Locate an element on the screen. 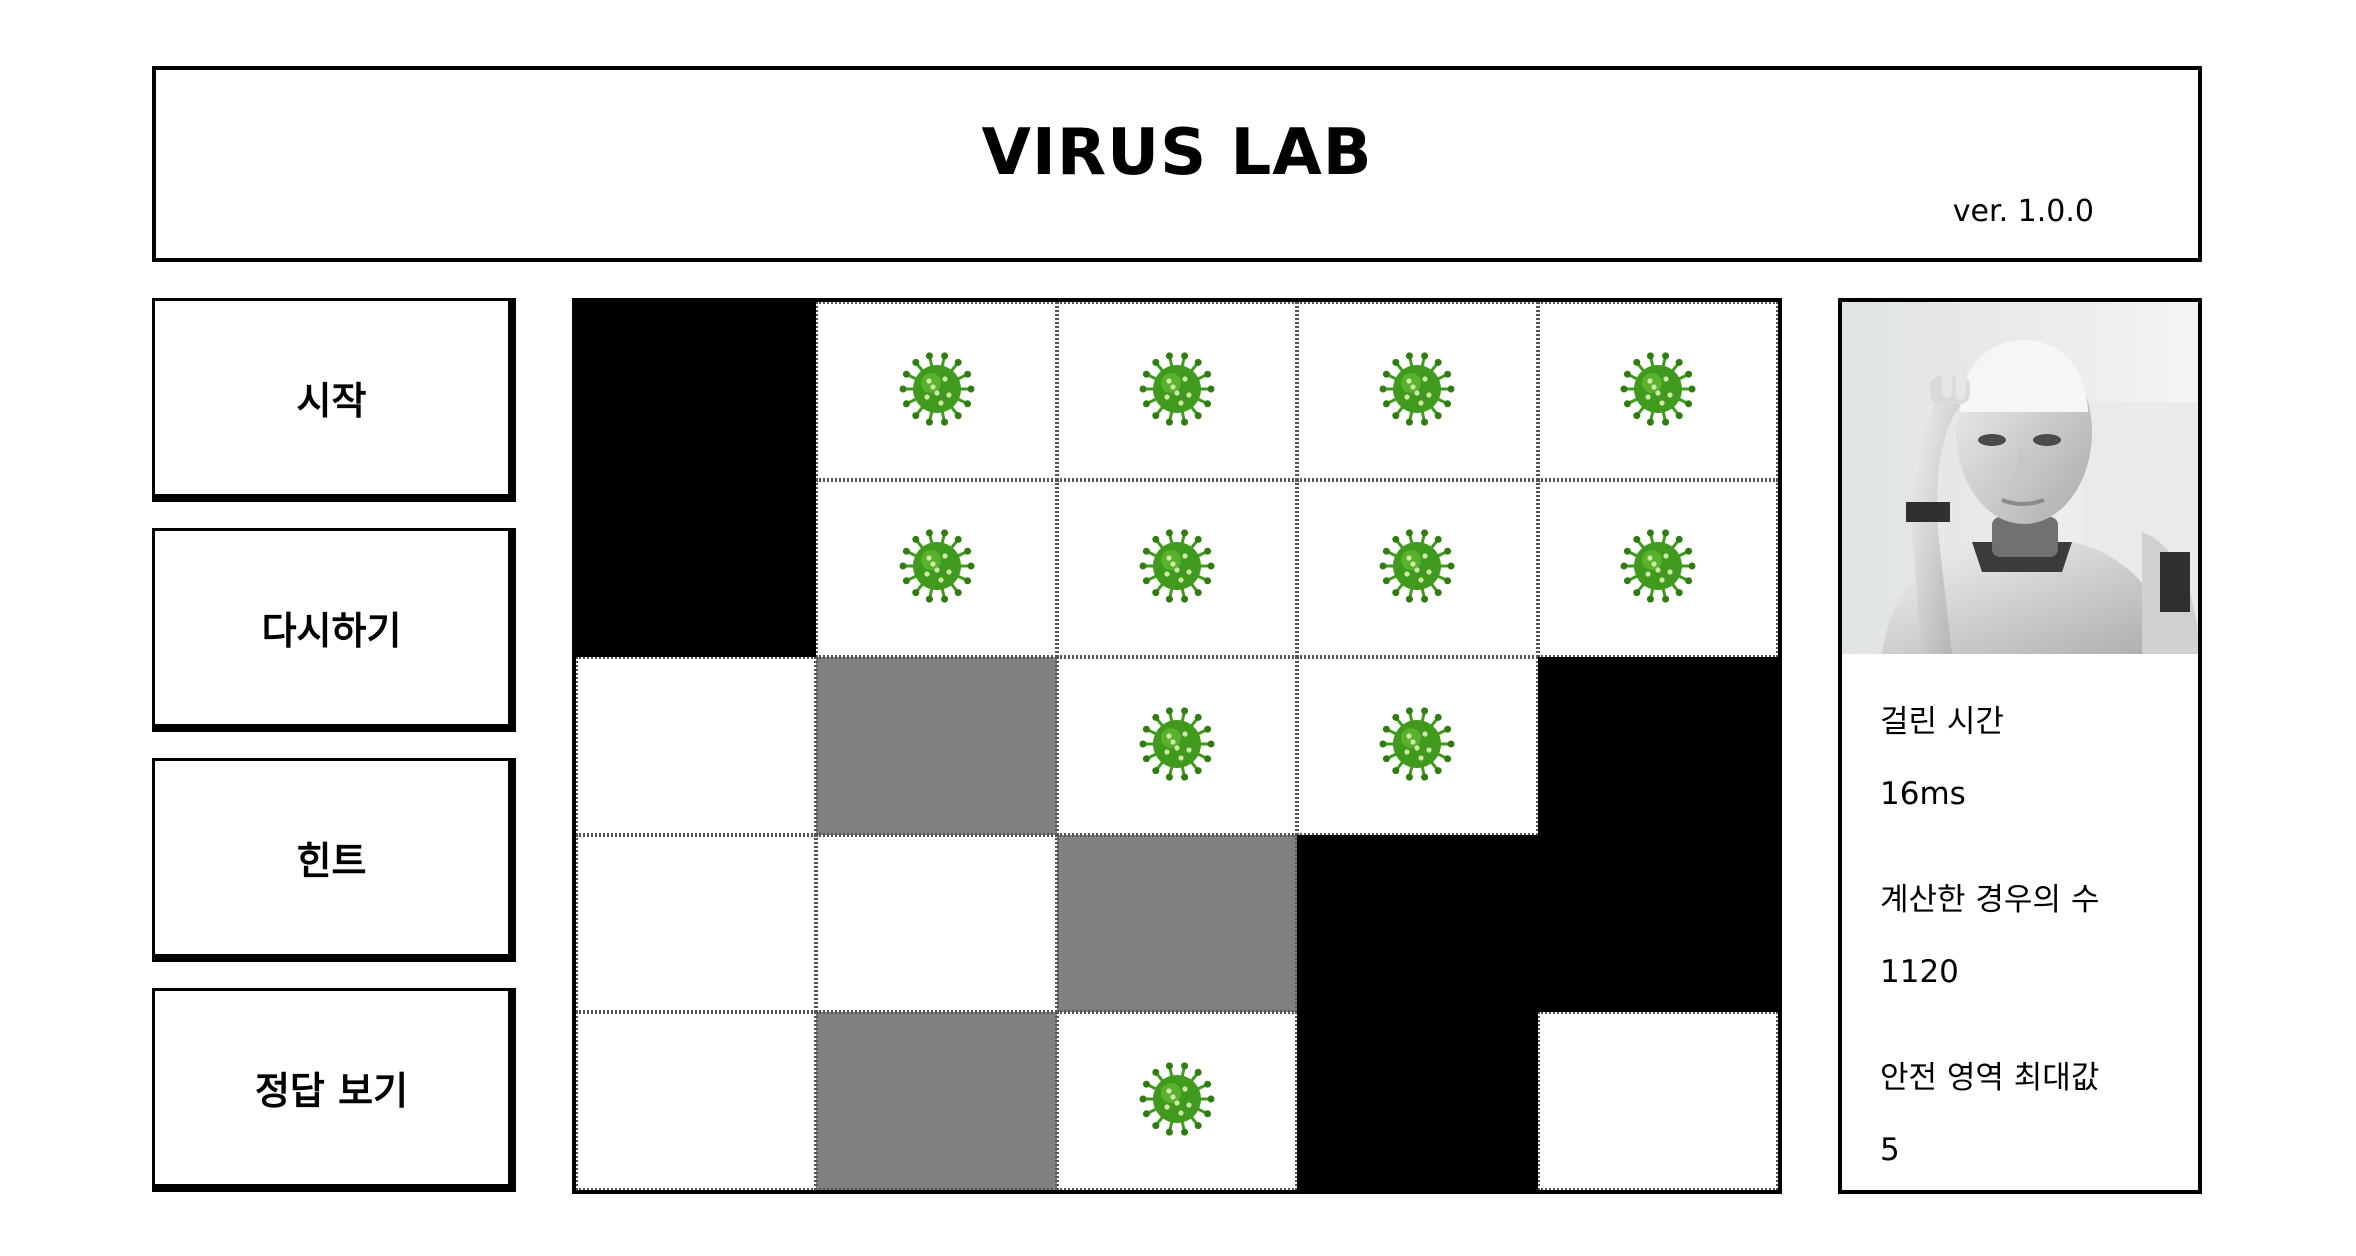 Image resolution: width=2356 pixels, height=1256 pixels. computed-cases-label: 계산한 경우의 수 is located at coordinates (1990, 900).